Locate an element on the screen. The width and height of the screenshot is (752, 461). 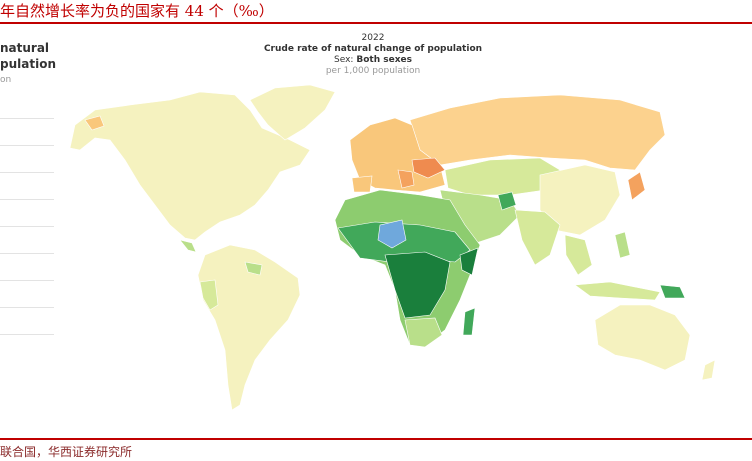
japan is located at coordinates (636, 186).